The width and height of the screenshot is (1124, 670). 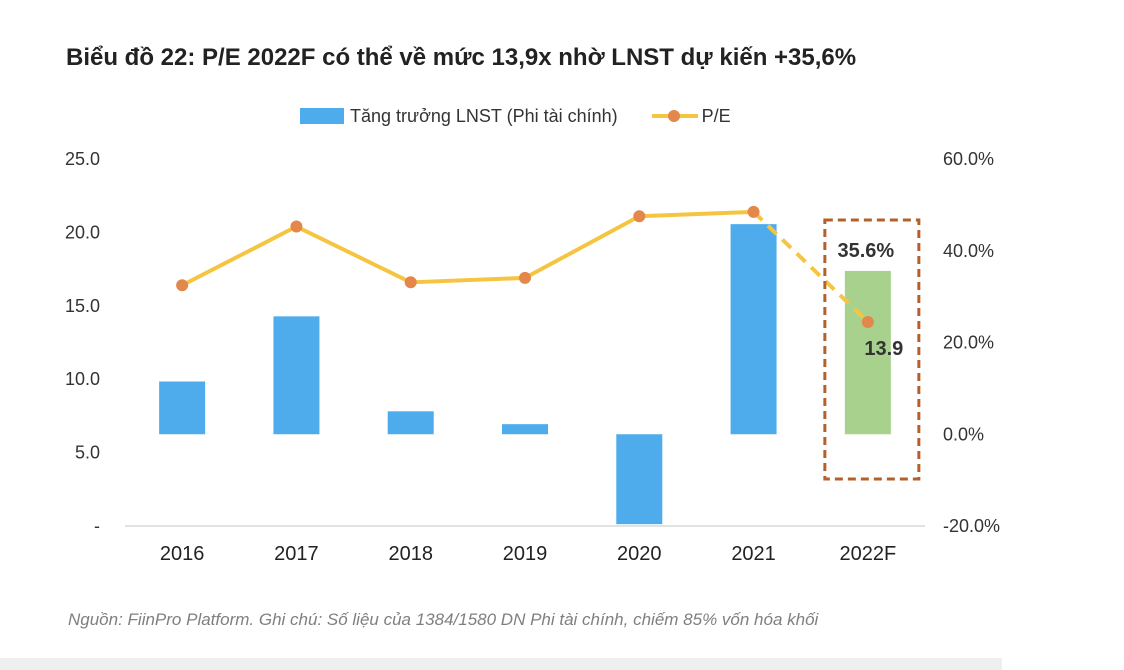 I want to click on bar-growth-2017, so click(x=296, y=375).